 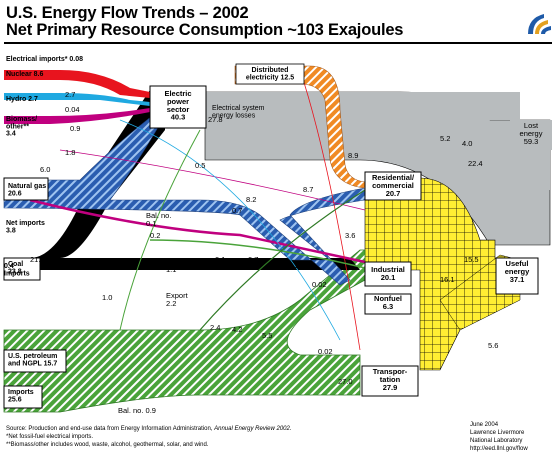 What do you see at coordinates (300, 265) in the screenshot?
I see `flow-label-l-2-3: 2.3` at bounding box center [300, 265].